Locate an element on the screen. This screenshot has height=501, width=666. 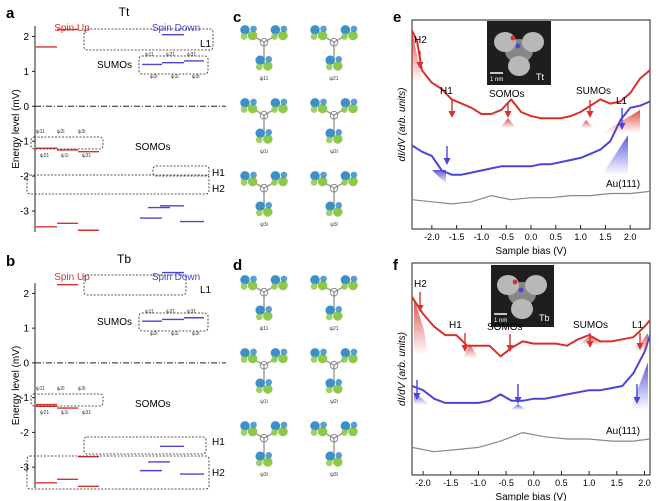
energy-level-plot-a: 2 1 0 -1 -2 -3 Energy level (mV) is located at coordinates (118, 129).